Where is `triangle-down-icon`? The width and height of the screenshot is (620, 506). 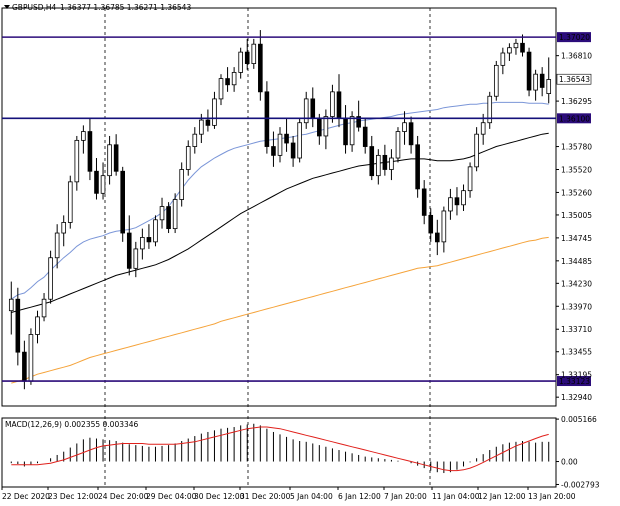 triangle-down-icon is located at coordinates (7, 7).